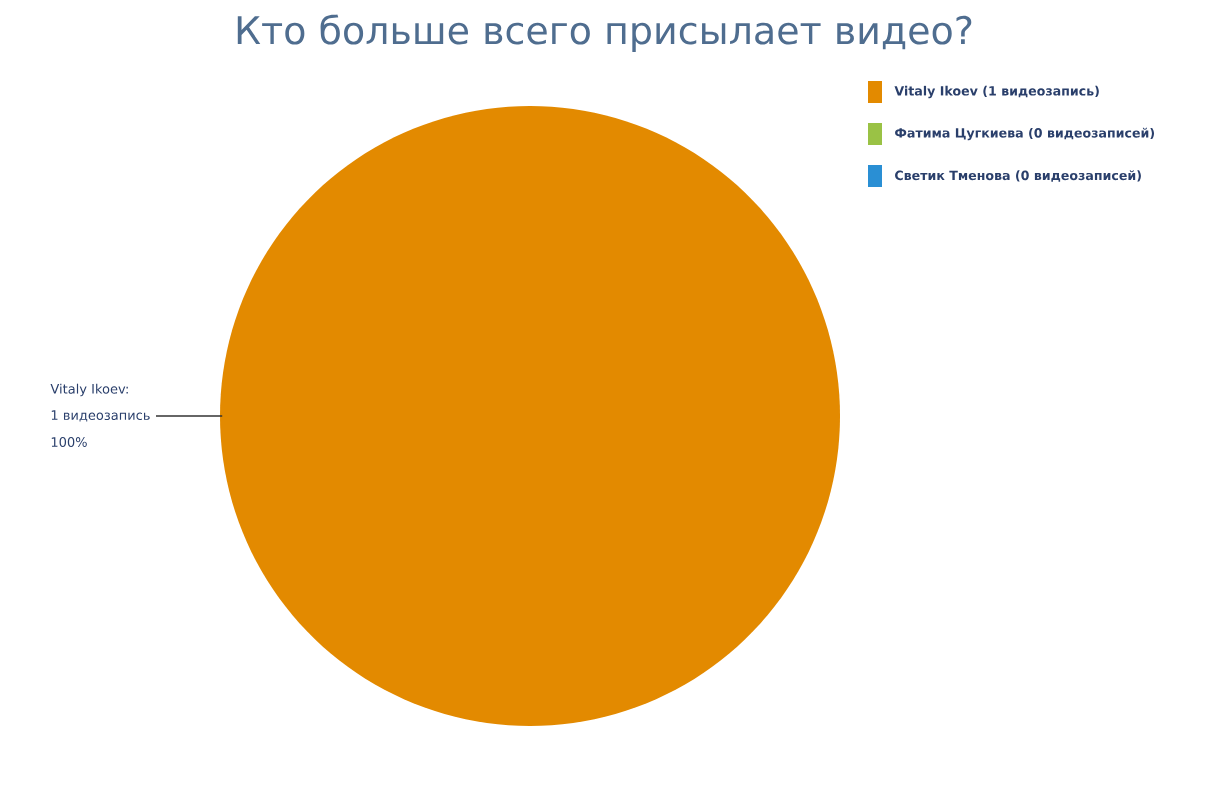  What do you see at coordinates (604, 33) in the screenshot?
I see `chart-title: Кто больше всего присылает видео?` at bounding box center [604, 33].